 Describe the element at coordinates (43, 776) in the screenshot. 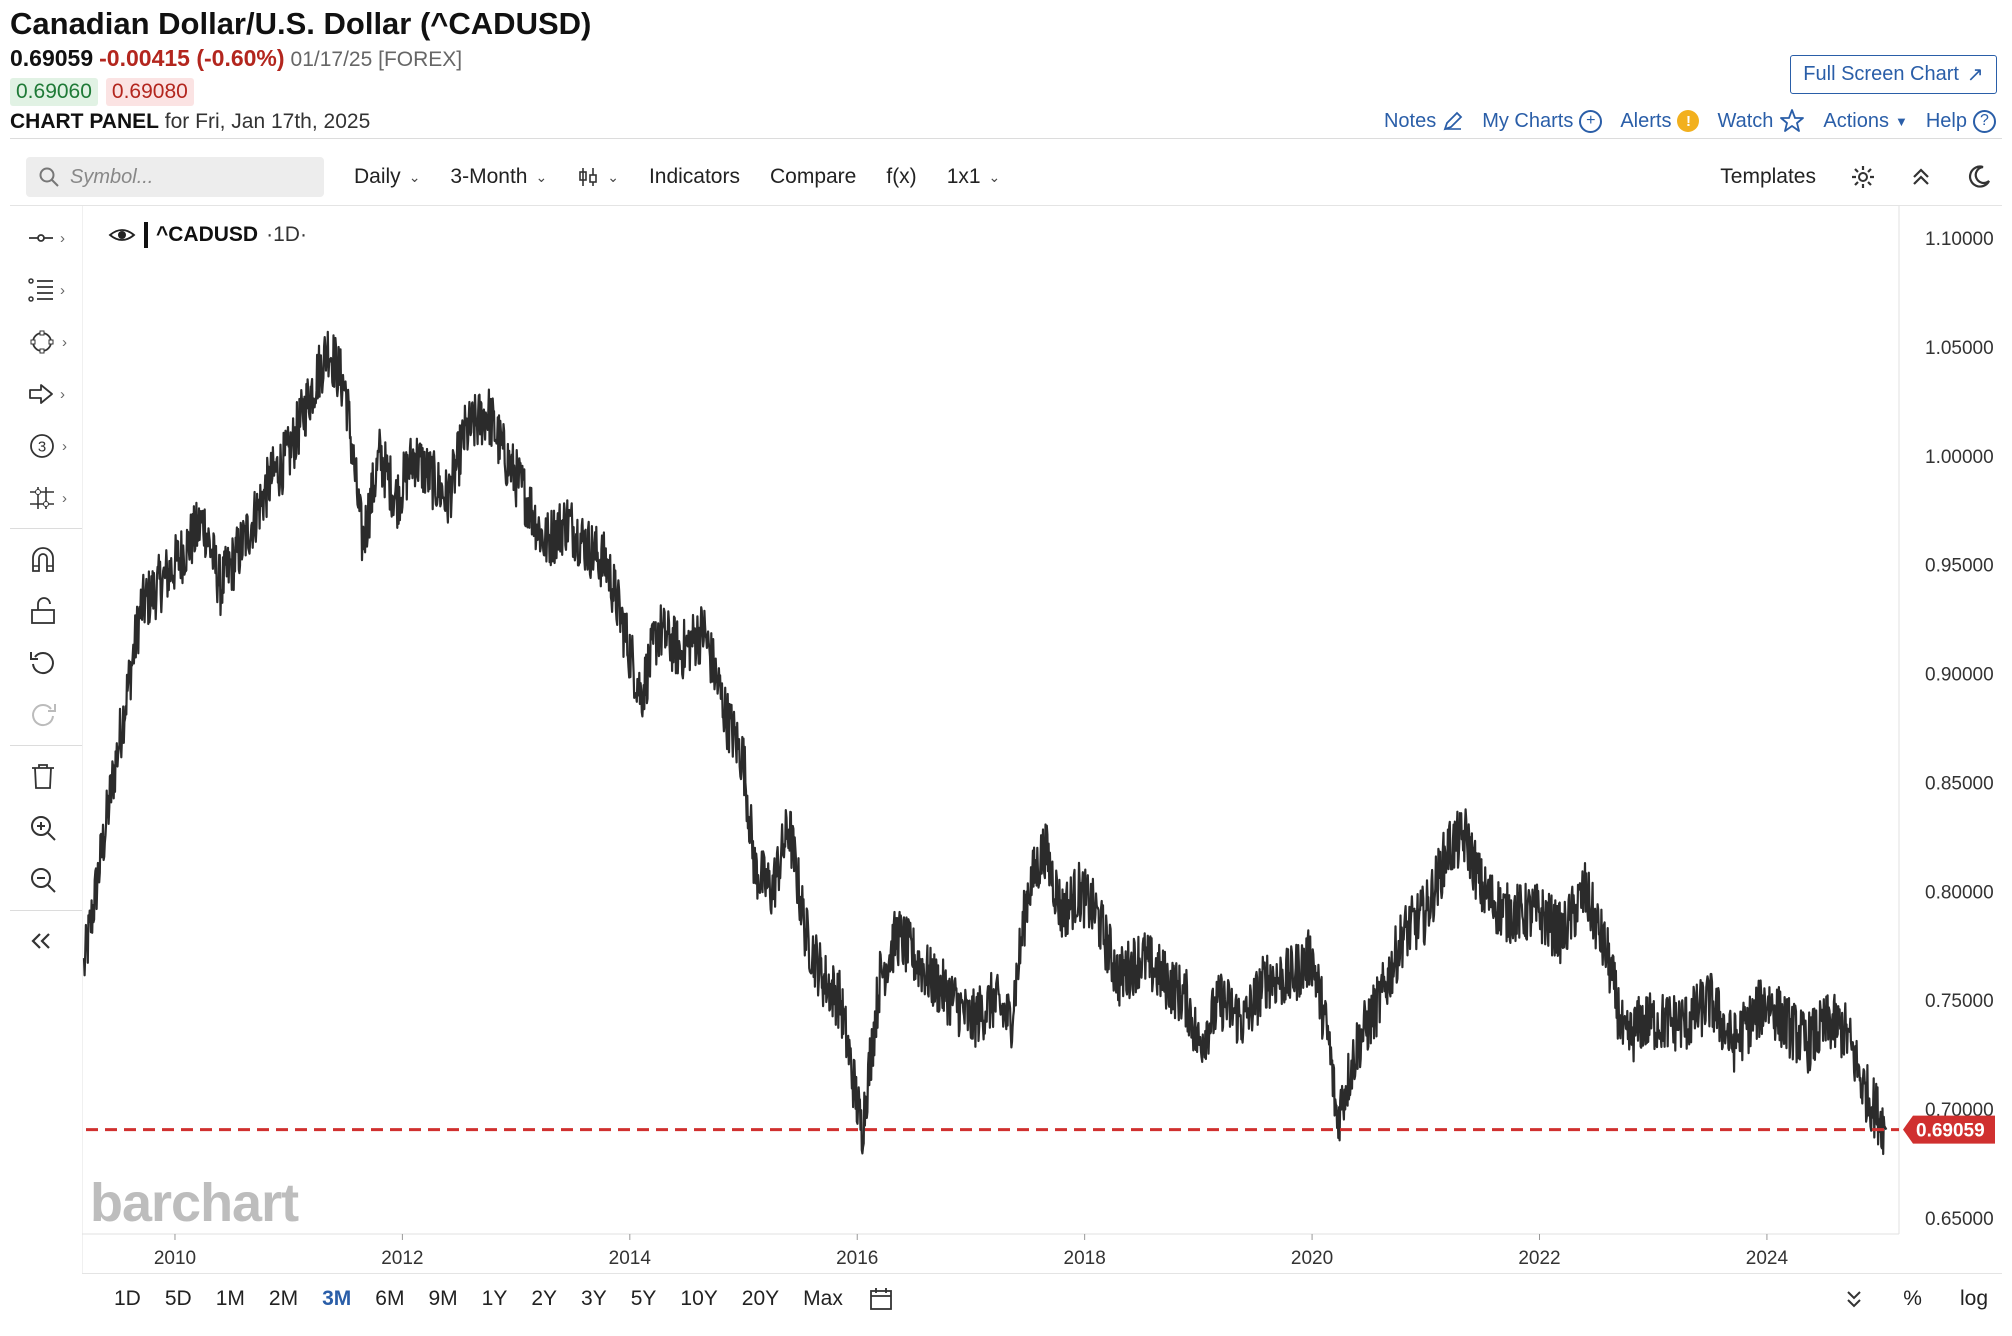

I see `trash-icon` at that location.